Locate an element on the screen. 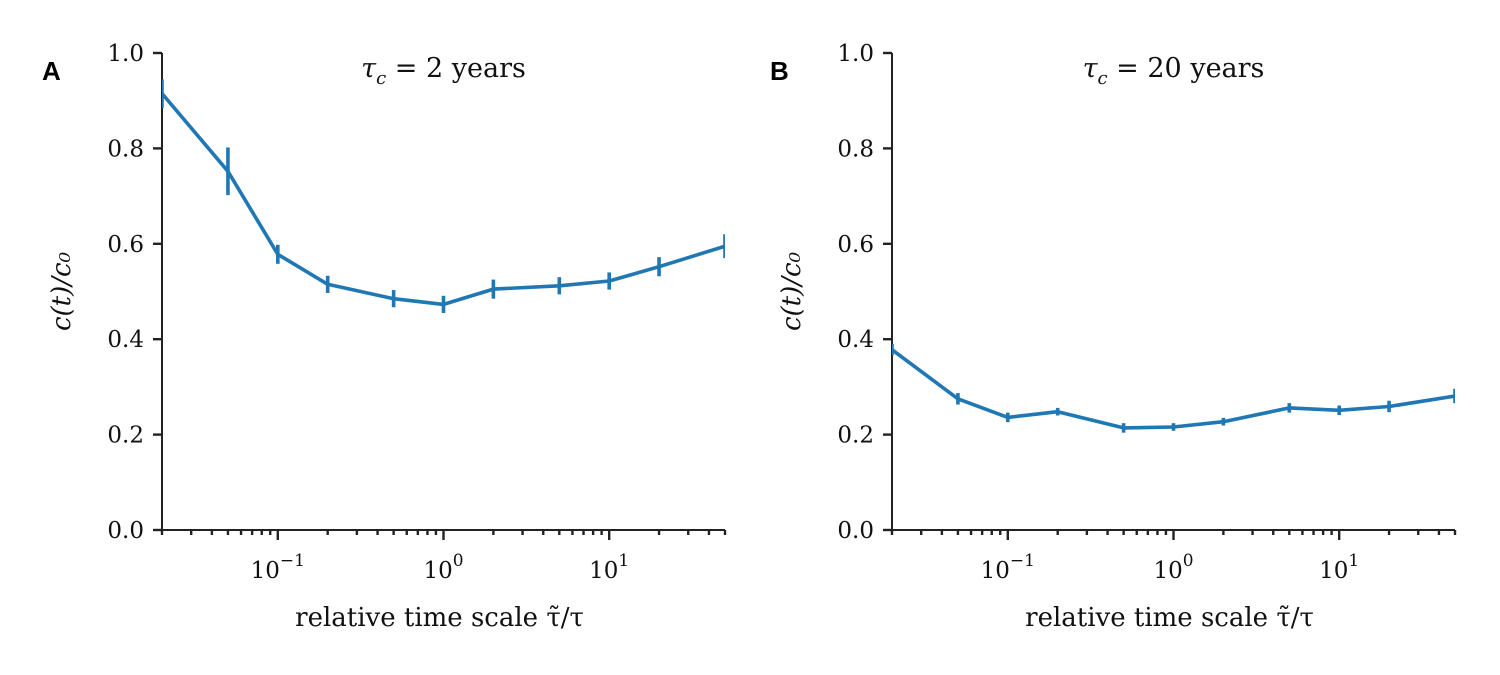  chart-title: τc = 20 years is located at coordinates (1174, 71).